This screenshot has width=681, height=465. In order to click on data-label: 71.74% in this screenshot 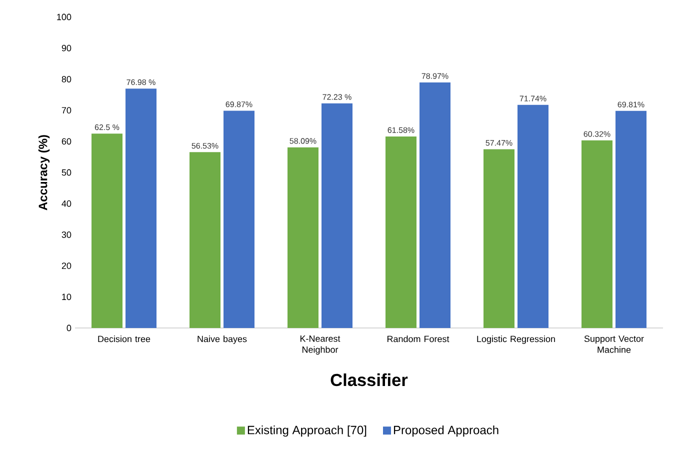, I will do `click(533, 99)`.